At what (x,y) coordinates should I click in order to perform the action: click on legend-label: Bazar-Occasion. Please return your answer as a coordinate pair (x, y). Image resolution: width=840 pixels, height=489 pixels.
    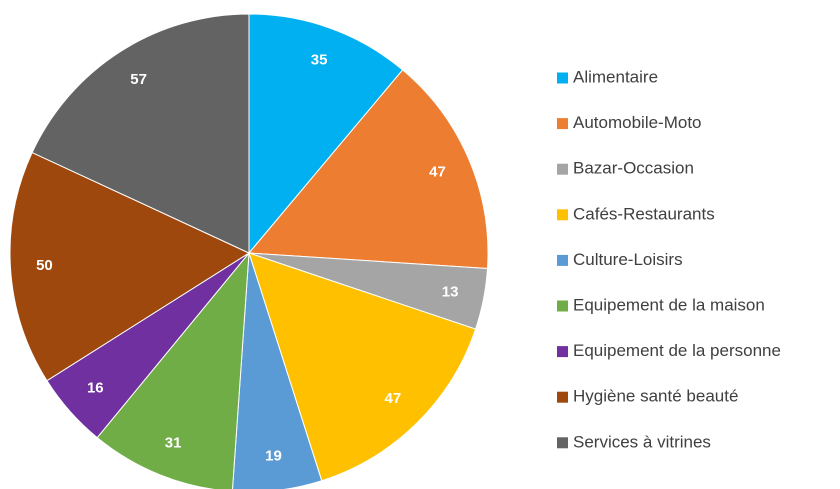
    Looking at the image, I should click on (633, 168).